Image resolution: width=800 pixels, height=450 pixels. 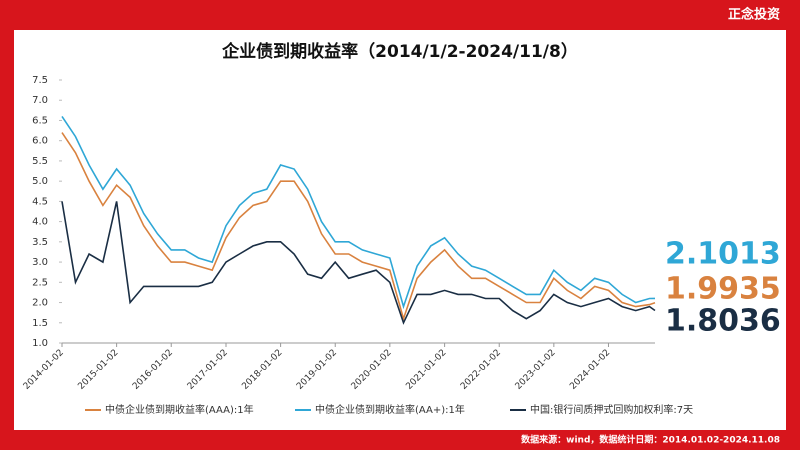 What do you see at coordinates (179, 409) in the screenshot?
I see `legend-label: 中债企业债到期收益率(AAA):1年` at bounding box center [179, 409].